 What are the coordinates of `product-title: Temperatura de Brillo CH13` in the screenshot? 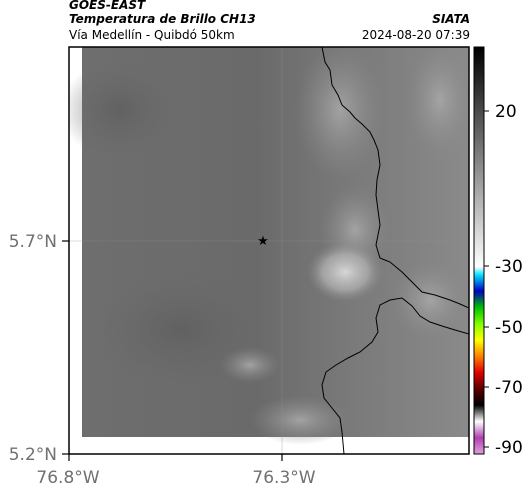 It's located at (162, 19).